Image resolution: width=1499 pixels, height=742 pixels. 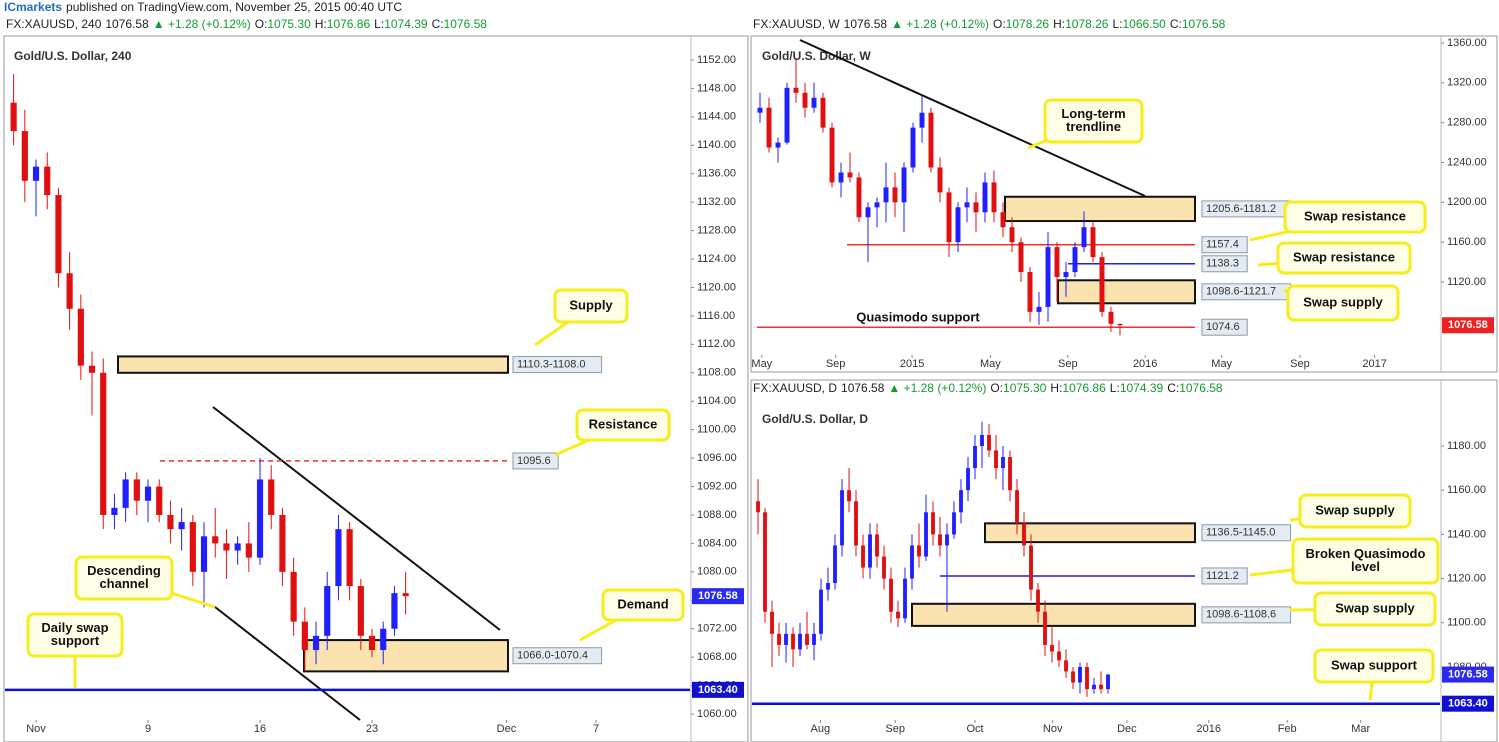 What do you see at coordinates (718, 596) in the screenshot?
I see `price-axis-label: 1076.58` at bounding box center [718, 596].